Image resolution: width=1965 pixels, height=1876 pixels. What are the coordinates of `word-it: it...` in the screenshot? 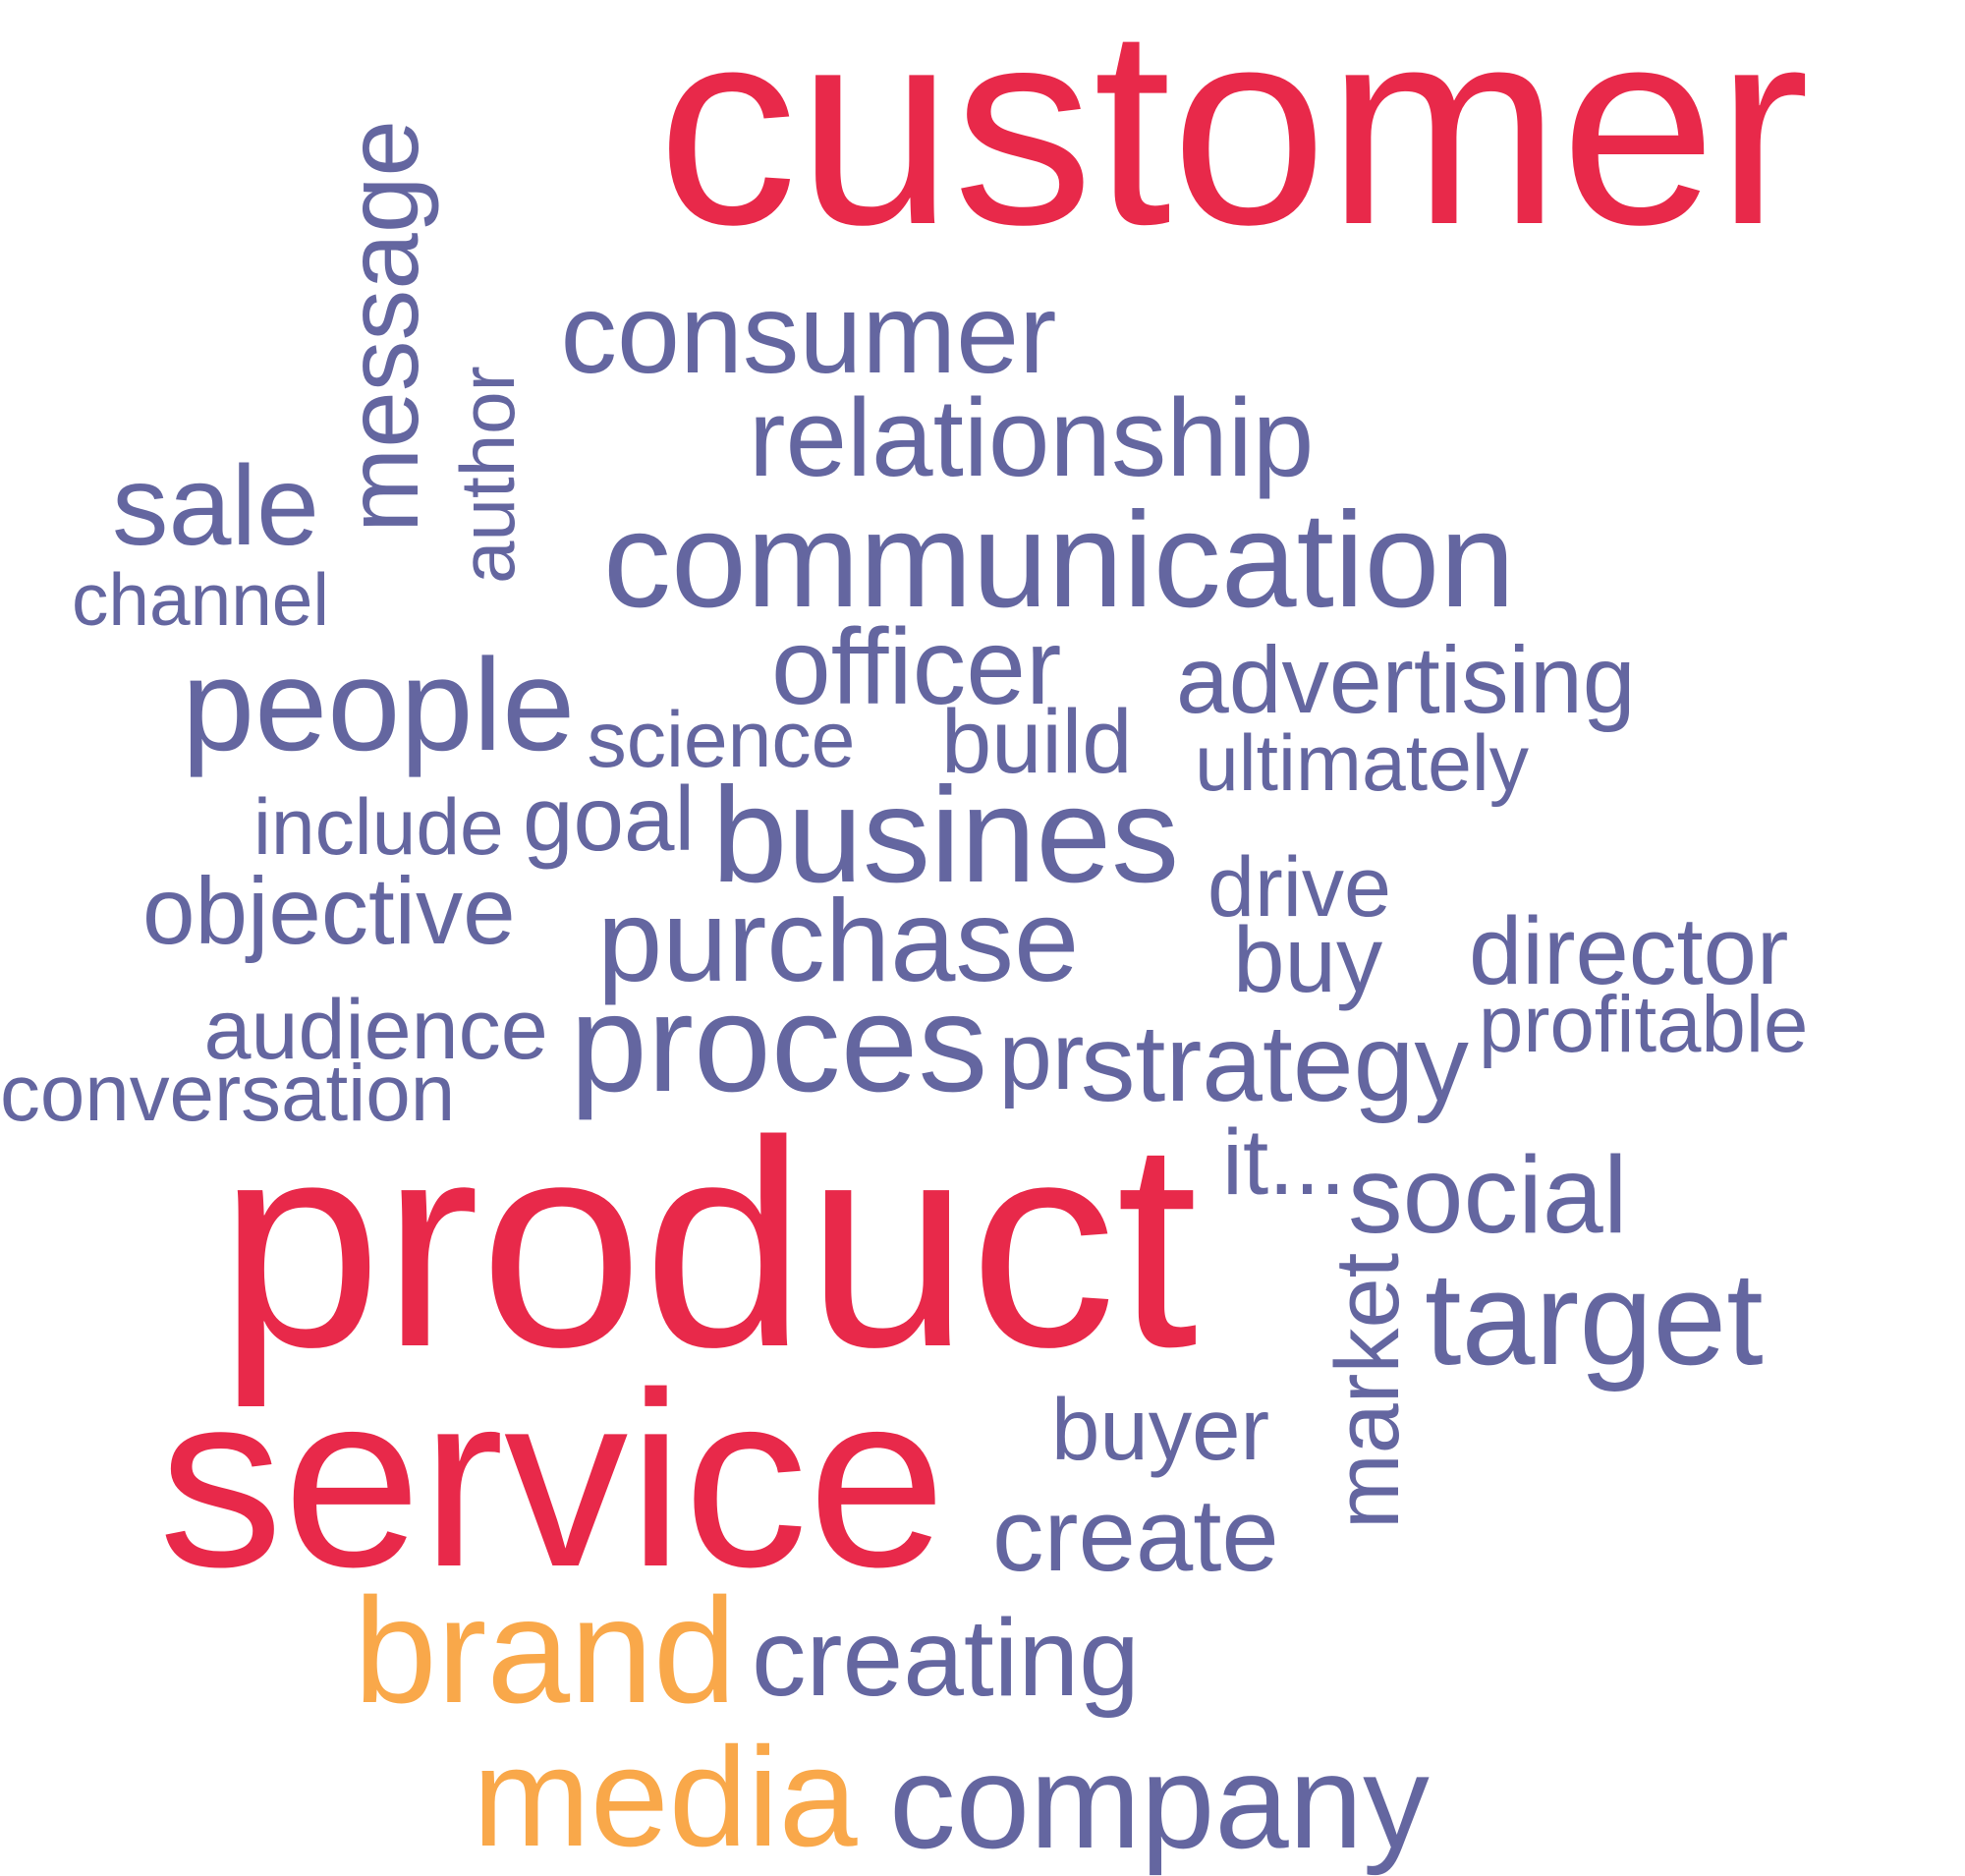 It's located at (1284, 1162).